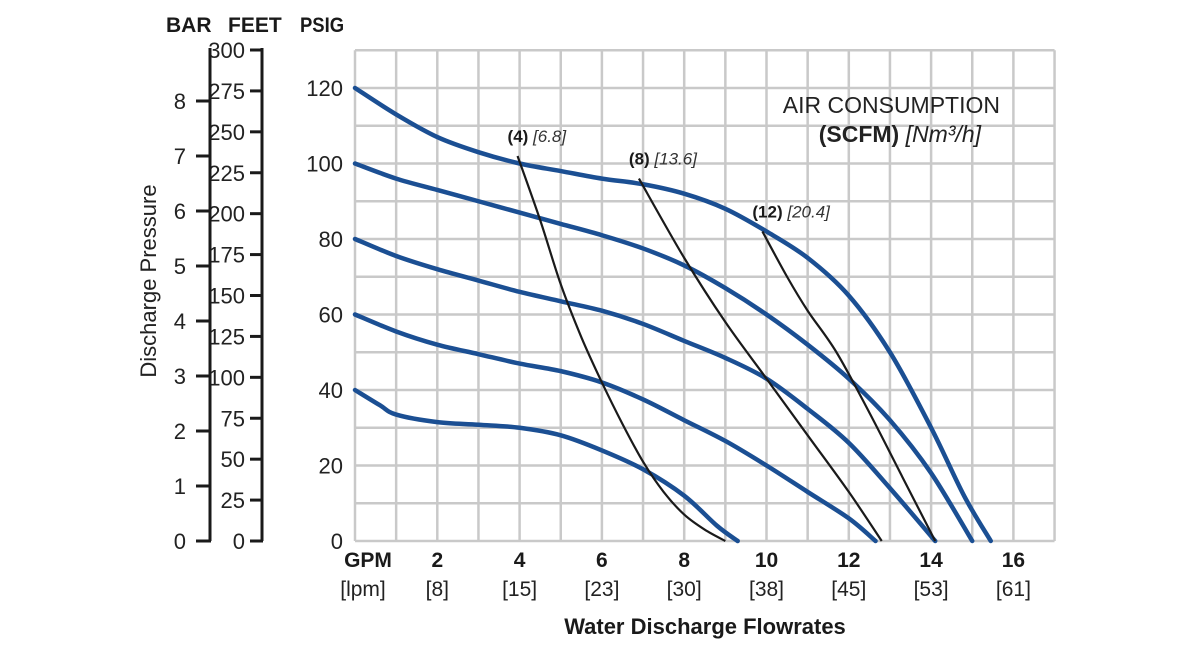 This screenshot has width=1200, height=660. I want to click on bar-tick-label: 5, so click(180, 266).